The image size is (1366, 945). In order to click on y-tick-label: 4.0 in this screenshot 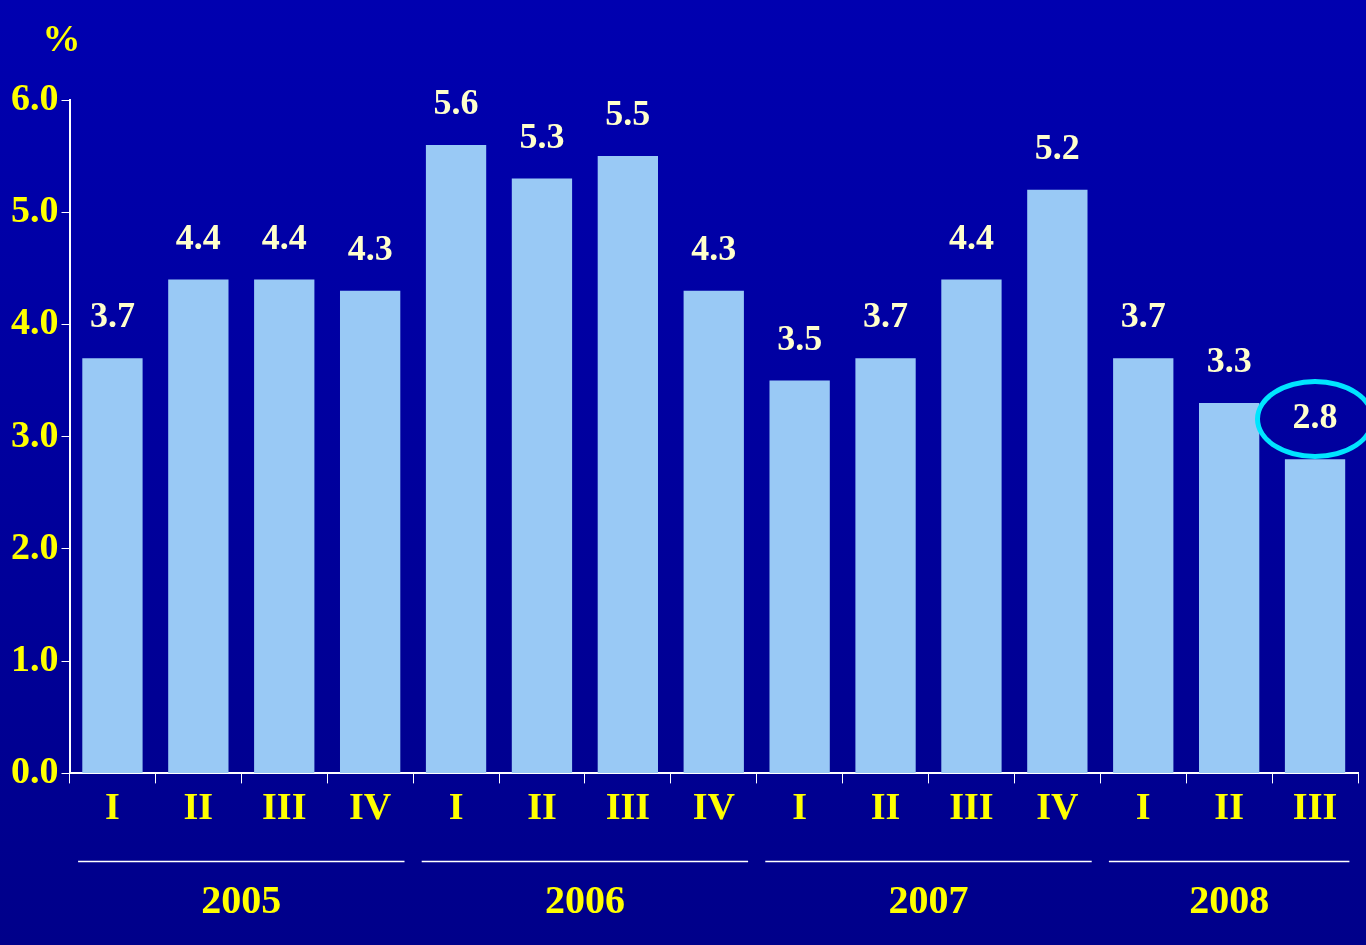, I will do `click(35, 321)`.